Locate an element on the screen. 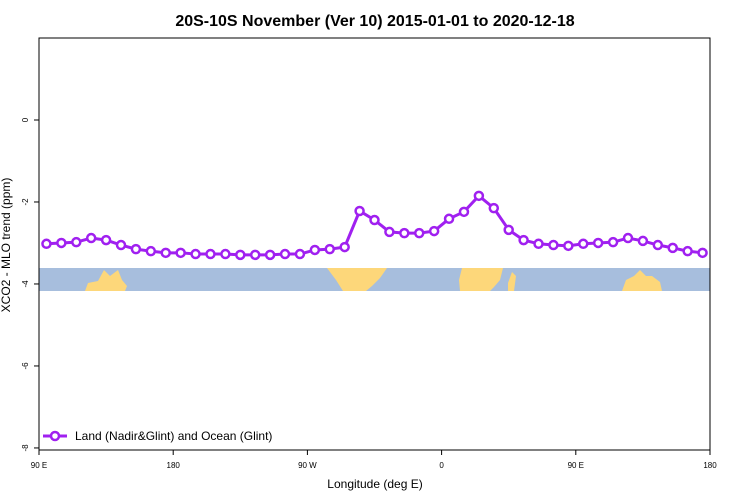  x-tick-label: 90 W is located at coordinates (307, 465).